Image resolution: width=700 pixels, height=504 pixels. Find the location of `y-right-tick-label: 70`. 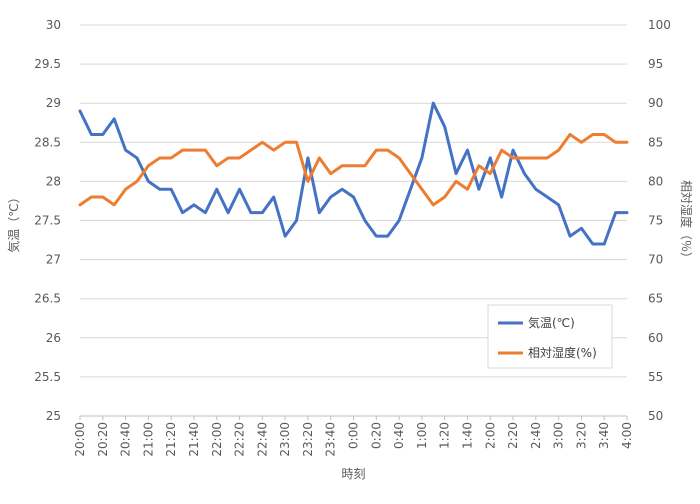

y-right-tick-label: 70 is located at coordinates (655, 260).